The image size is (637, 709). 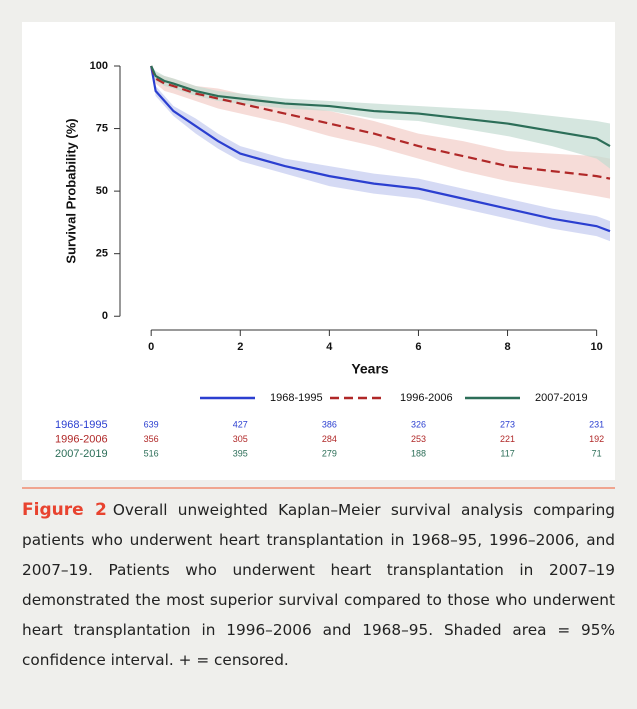 What do you see at coordinates (329, 453) in the screenshot?
I see `risk-table-count: 279` at bounding box center [329, 453].